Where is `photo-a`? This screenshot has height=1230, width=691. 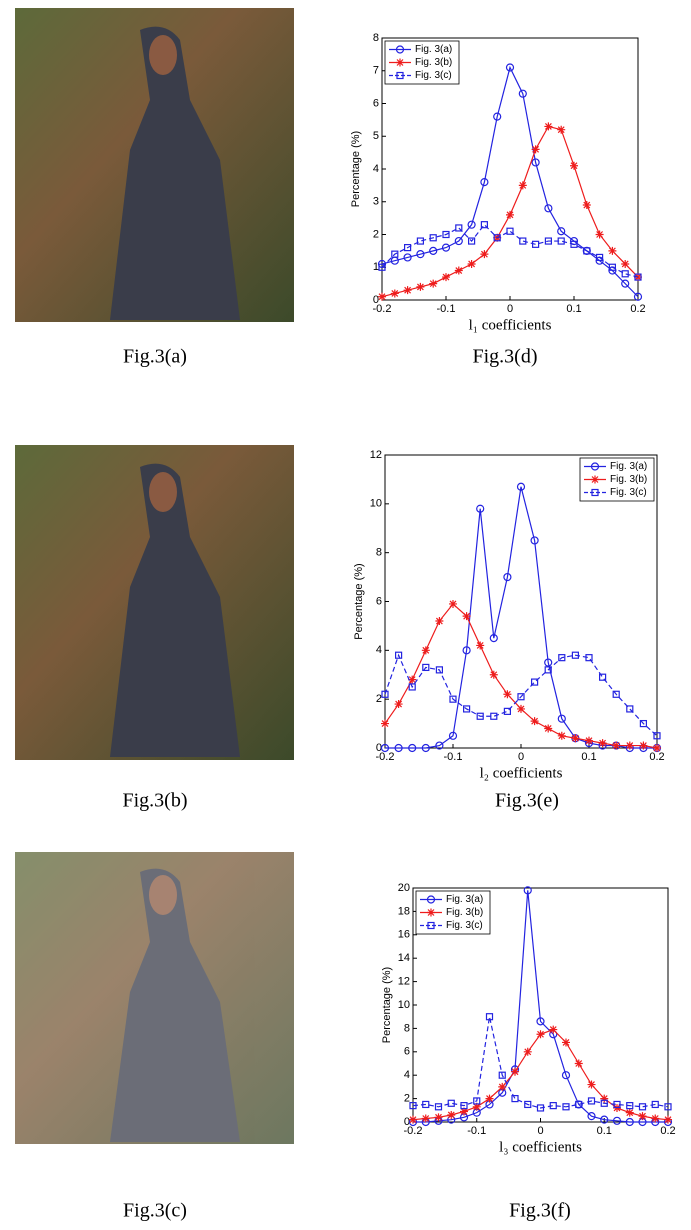 photo-a is located at coordinates (154, 165).